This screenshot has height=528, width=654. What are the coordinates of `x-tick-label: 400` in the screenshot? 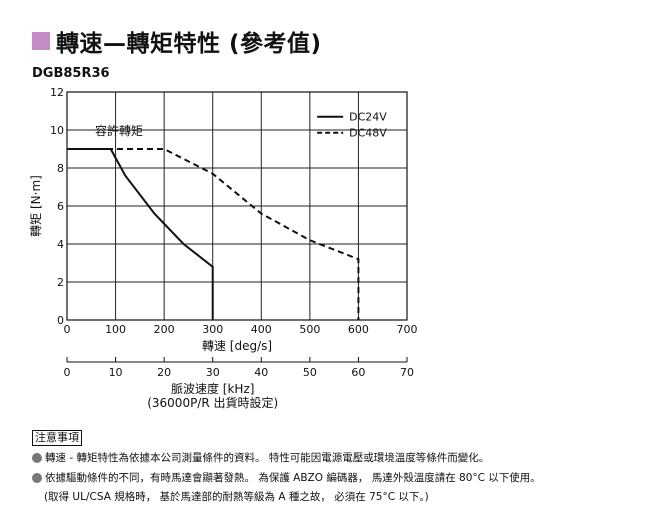 It's located at (261, 329).